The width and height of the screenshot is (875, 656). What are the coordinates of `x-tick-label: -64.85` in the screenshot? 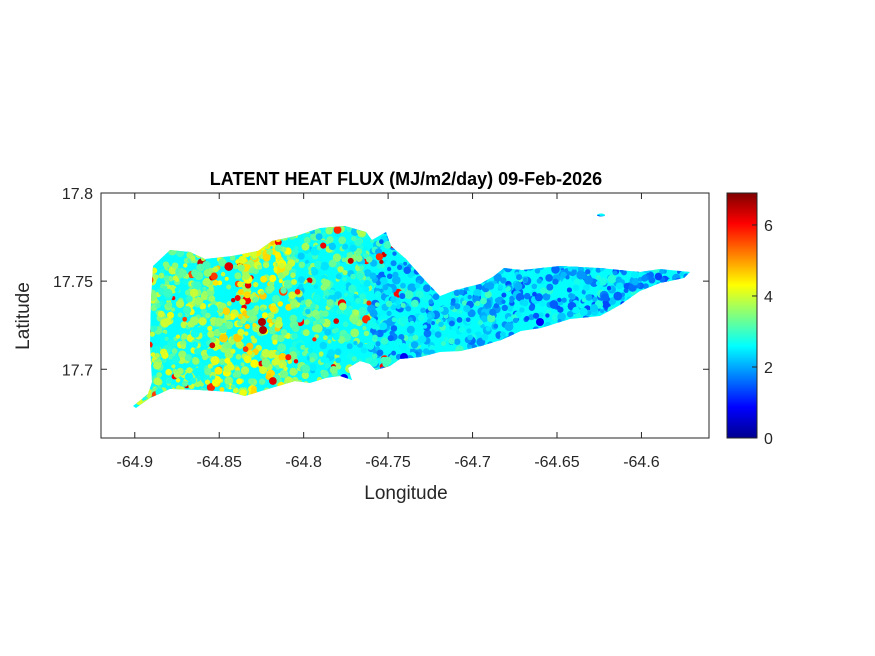 It's located at (219, 462).